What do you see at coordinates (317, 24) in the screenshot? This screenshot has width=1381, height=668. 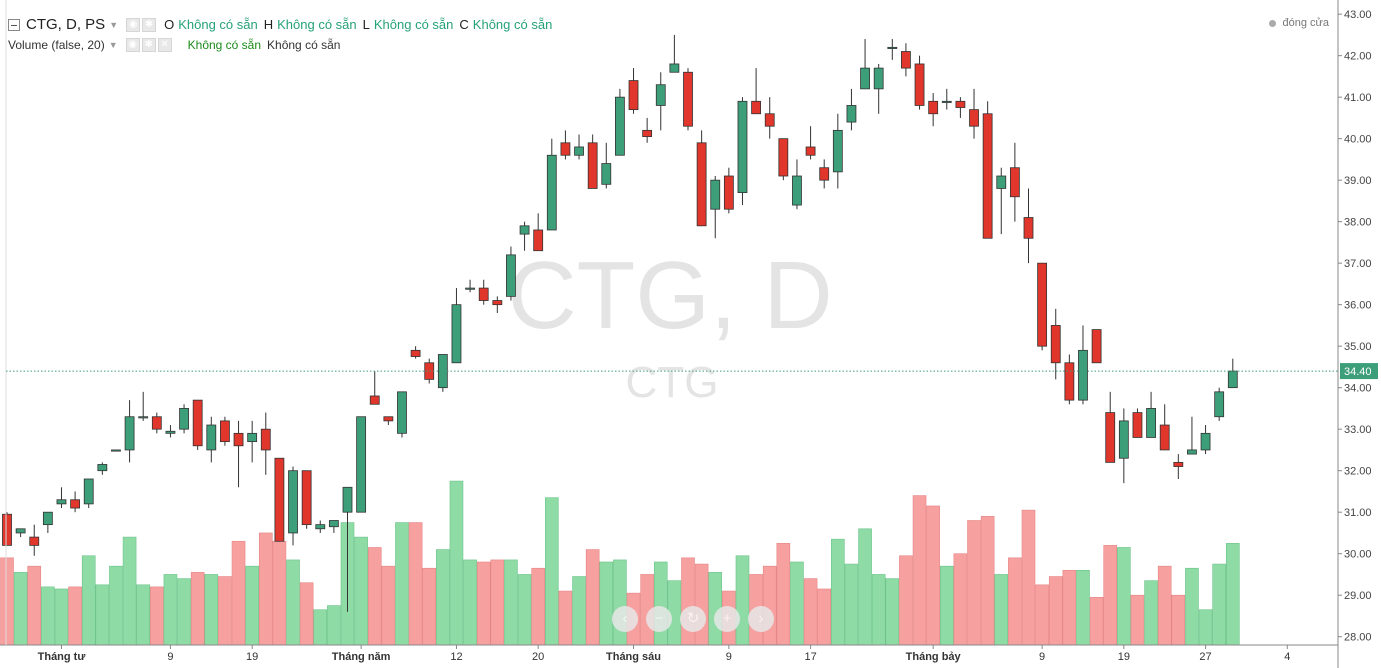 I see `high-value: Không có sẵn` at bounding box center [317, 24].